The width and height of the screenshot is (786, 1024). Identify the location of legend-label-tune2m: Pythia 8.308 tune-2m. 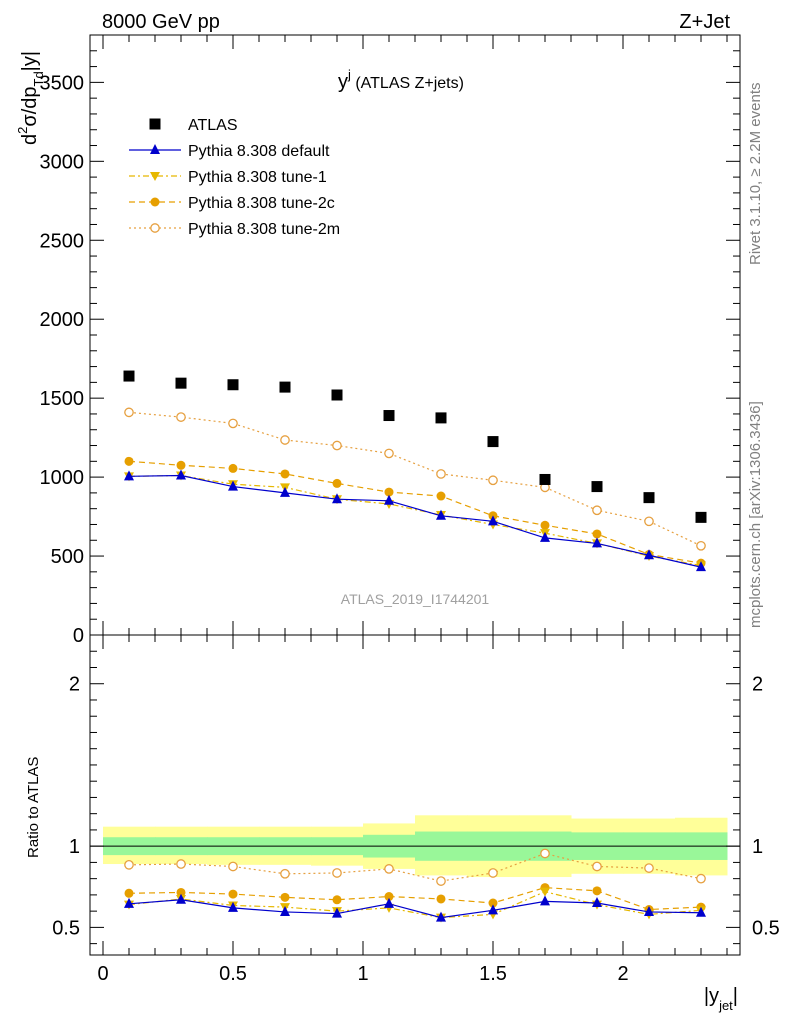
(264, 229).